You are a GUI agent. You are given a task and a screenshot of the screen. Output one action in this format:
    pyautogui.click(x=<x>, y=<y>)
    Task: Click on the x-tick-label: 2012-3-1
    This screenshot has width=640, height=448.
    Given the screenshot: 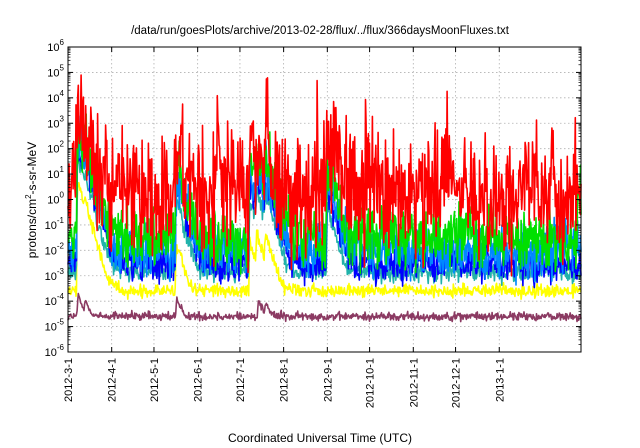 What is the action you would take?
    pyautogui.click(x=69, y=380)
    